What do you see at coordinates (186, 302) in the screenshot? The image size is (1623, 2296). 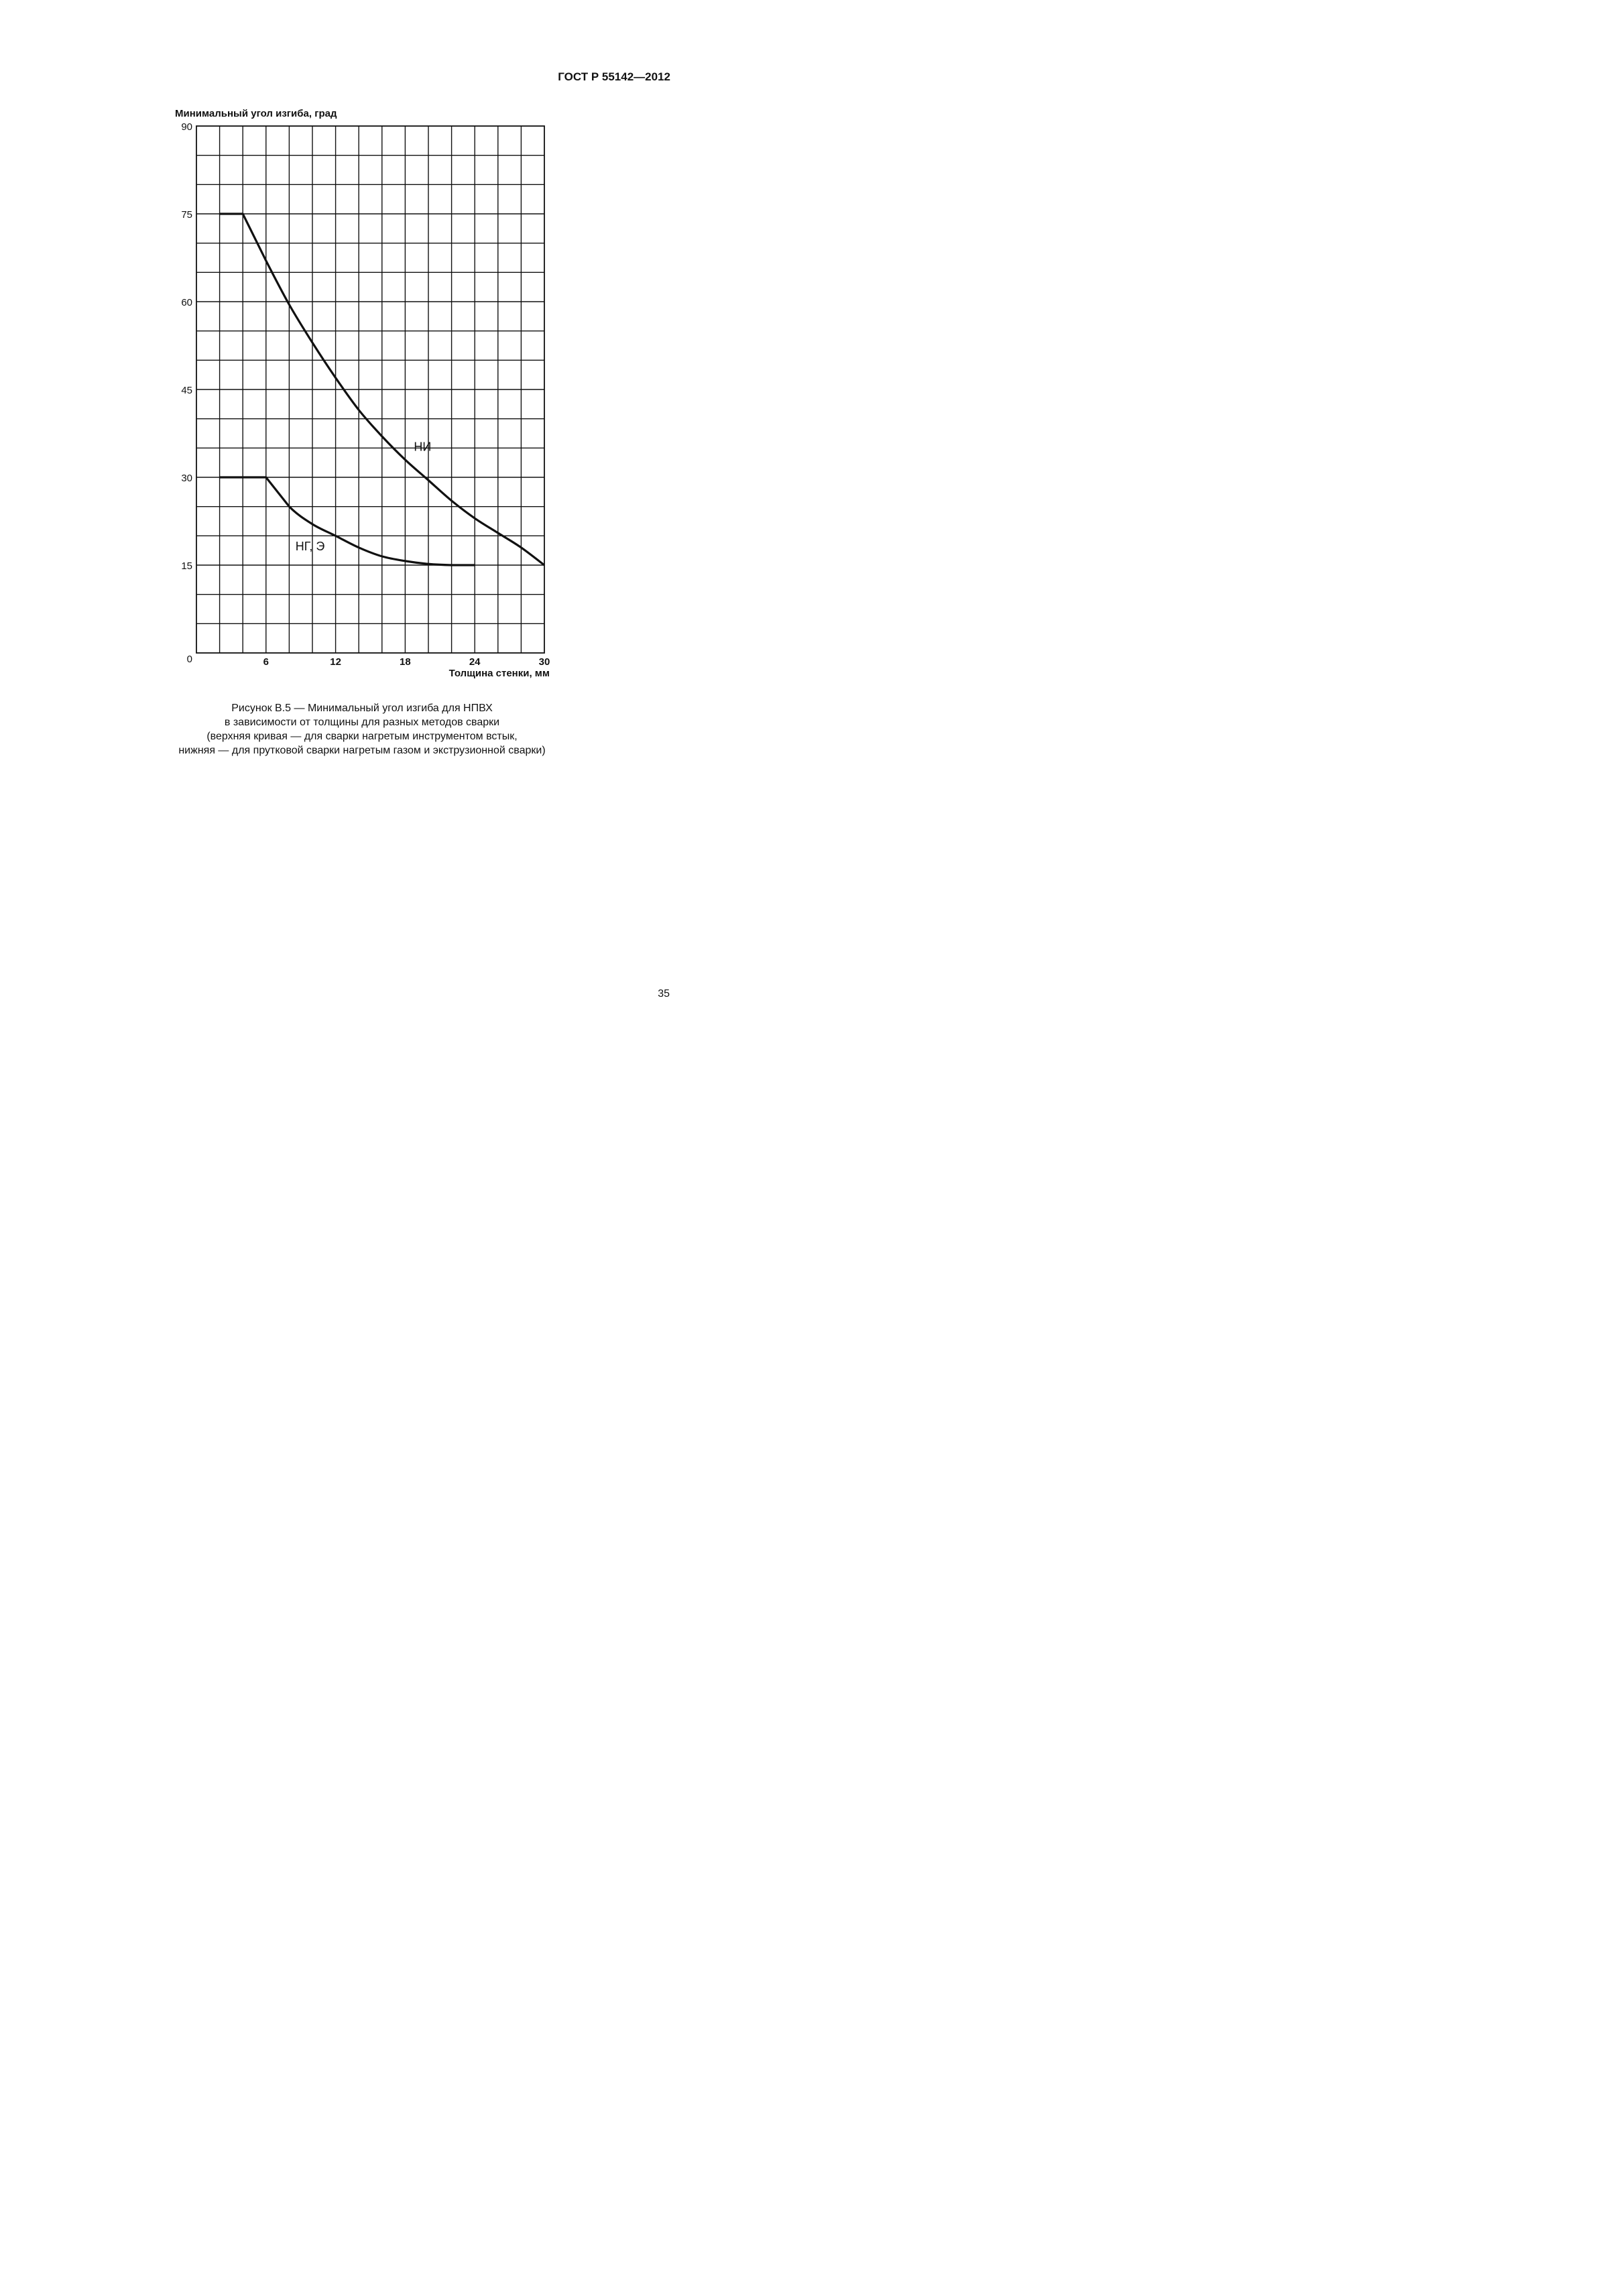 I see `y-tick-label: 60` at bounding box center [186, 302].